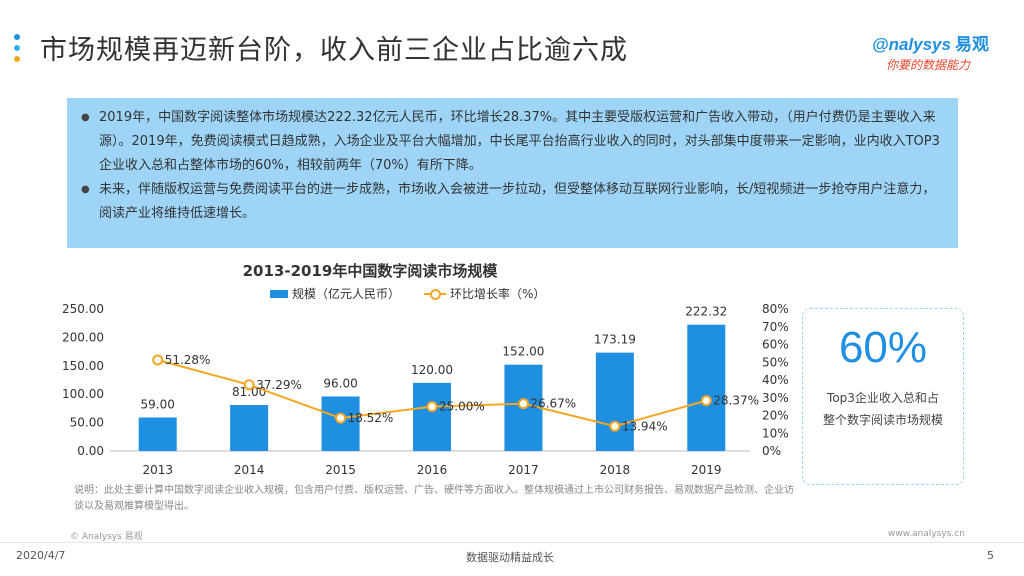 This screenshot has height=576, width=1024. What do you see at coordinates (775, 380) in the screenshot?
I see `y-right-tick-label: 40%` at bounding box center [775, 380].